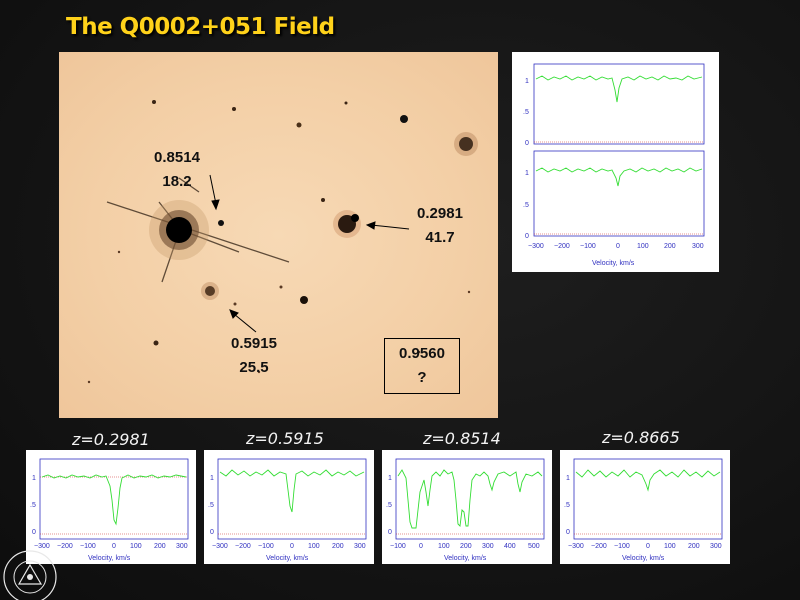 The height and width of the screenshot is (600, 800). What do you see at coordinates (177, 170) in the screenshot?
I see `absorber-0.8514-label: 0.8514 18.2` at bounding box center [177, 170].